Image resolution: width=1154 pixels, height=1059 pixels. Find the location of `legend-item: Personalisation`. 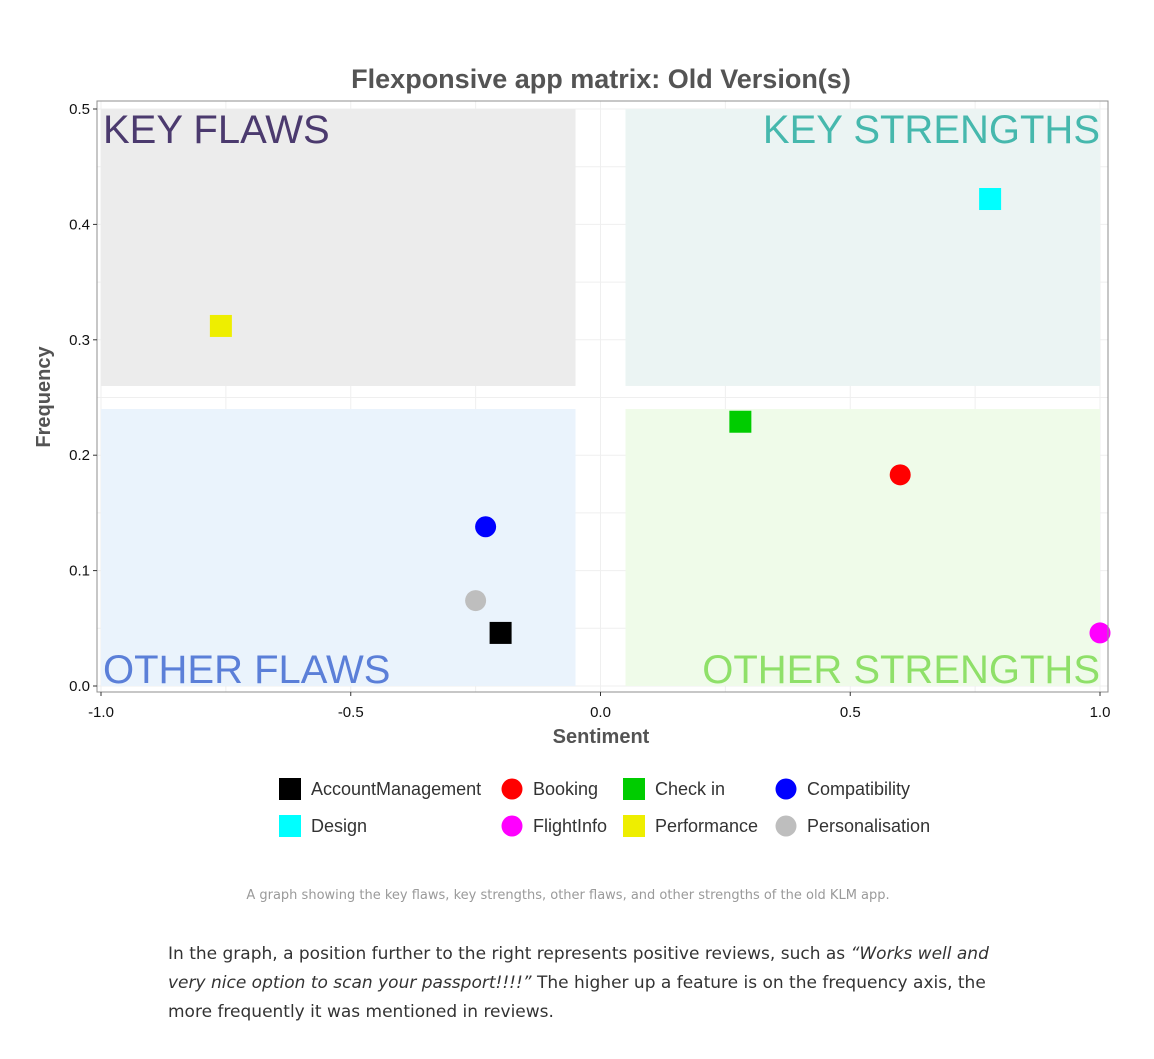

legend-item: Personalisation is located at coordinates (852, 826).